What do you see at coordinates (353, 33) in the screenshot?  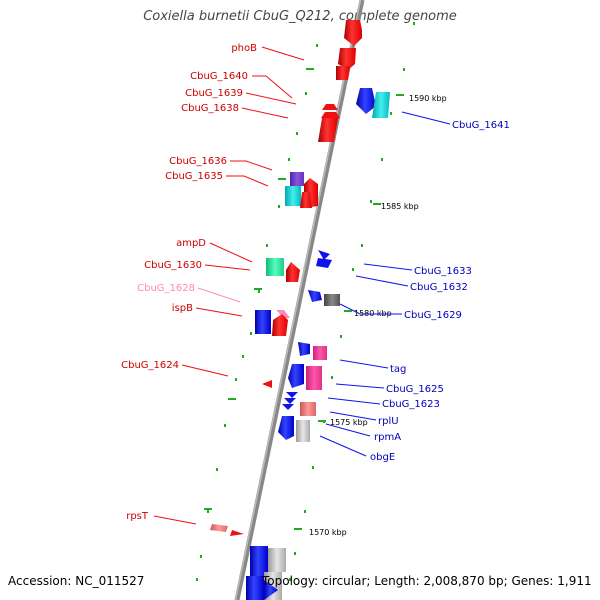 I see `gene-top-red` at bounding box center [353, 33].